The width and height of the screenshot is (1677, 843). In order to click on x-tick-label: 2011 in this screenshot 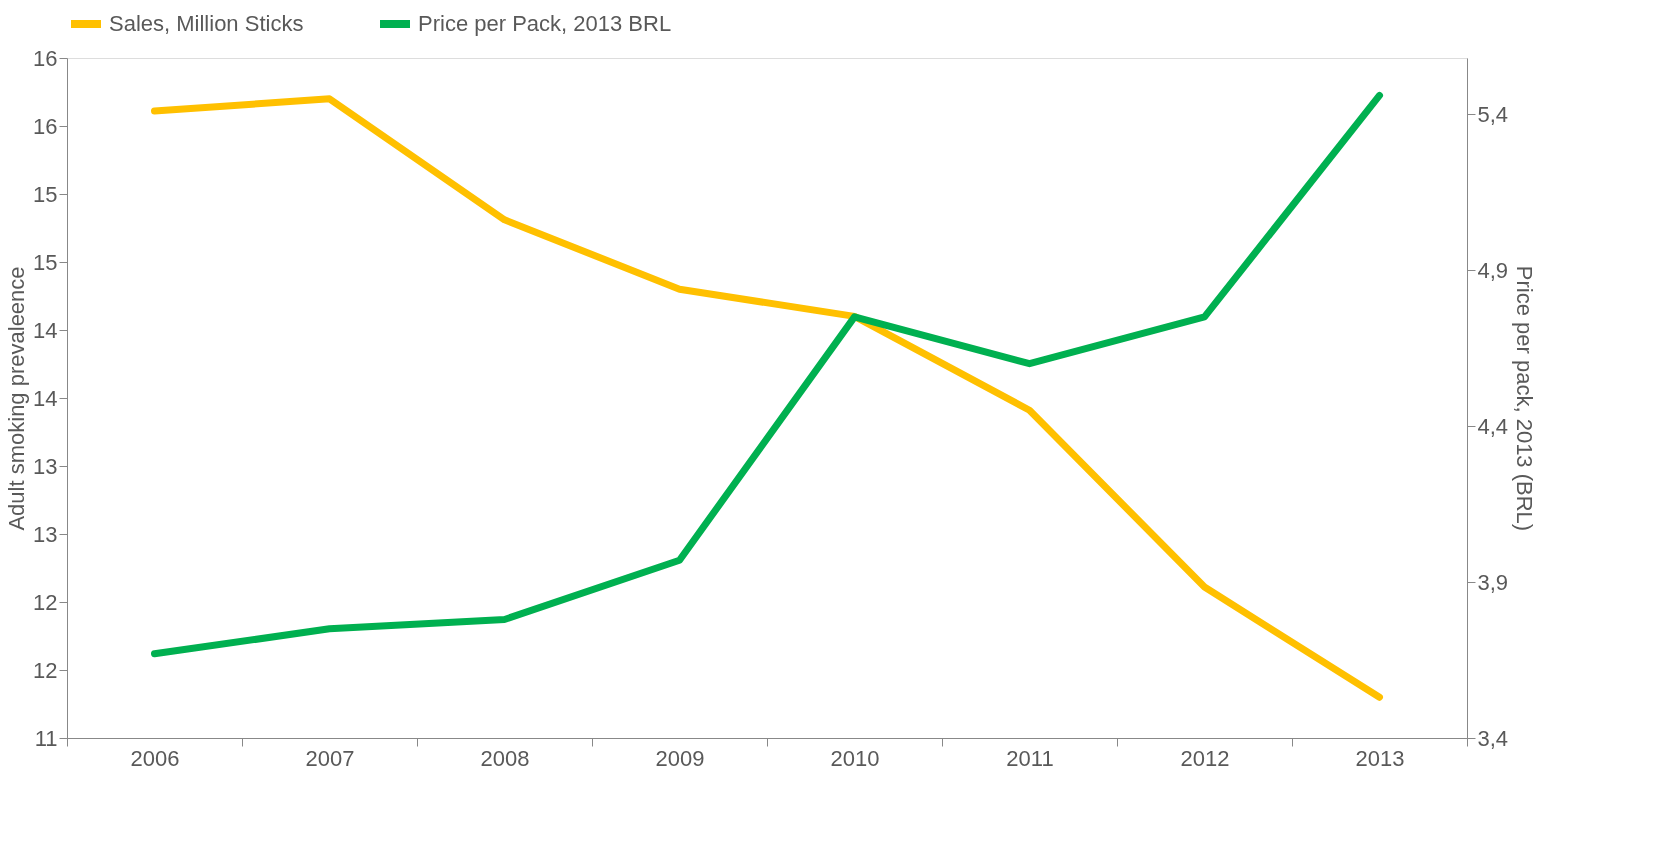, I will do `click(1030, 758)`.